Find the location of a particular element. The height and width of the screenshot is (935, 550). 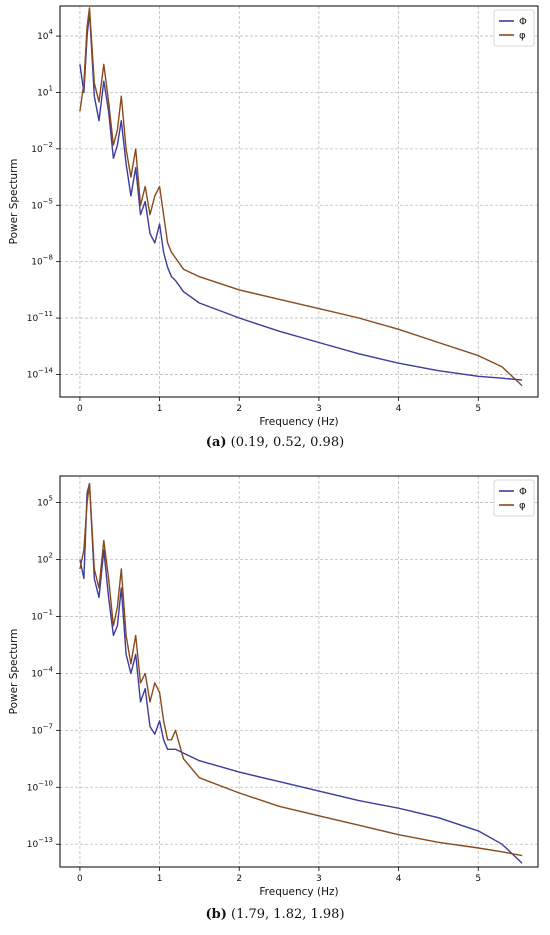

y-tick-label: 10⁻² is located at coordinates (42, 148).